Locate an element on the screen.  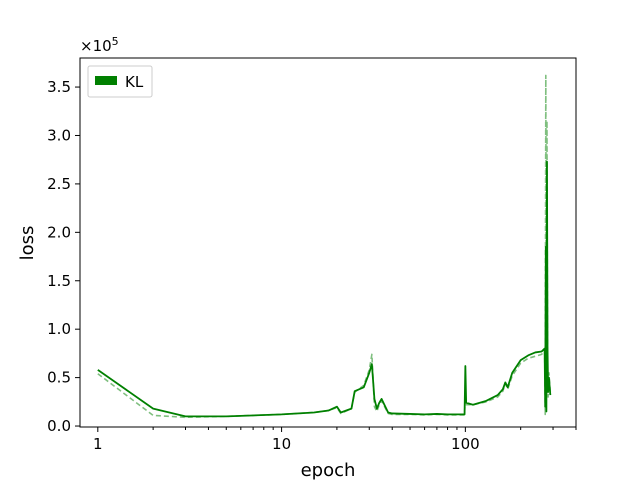
y-tick-label: 0.0 is located at coordinates (59, 426).